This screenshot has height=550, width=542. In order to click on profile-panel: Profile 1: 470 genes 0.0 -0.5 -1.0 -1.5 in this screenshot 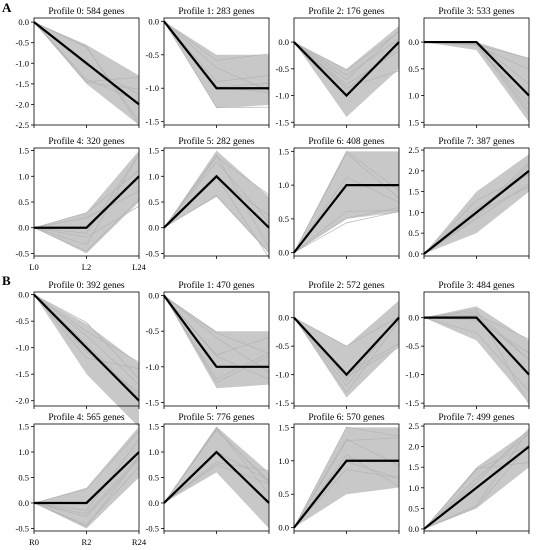, I will do `click(208, 344)`.